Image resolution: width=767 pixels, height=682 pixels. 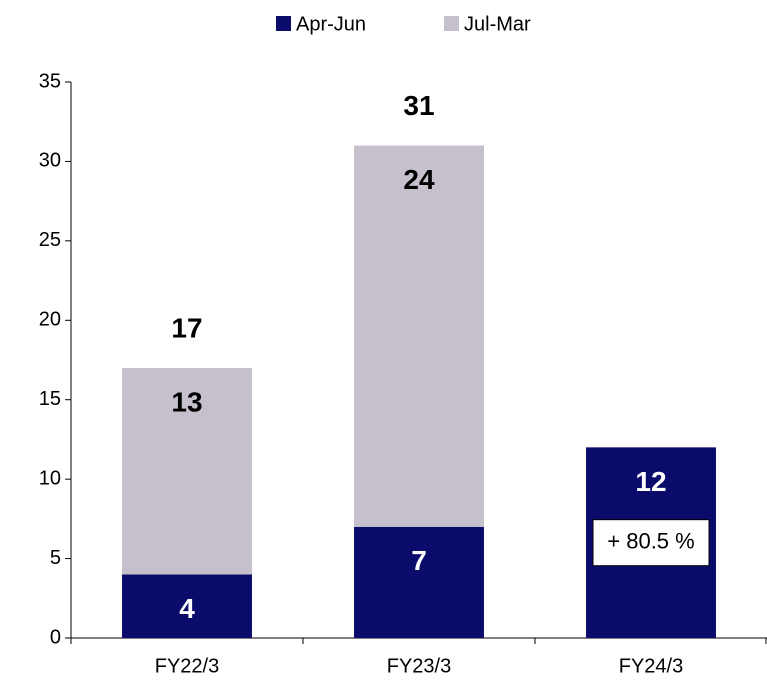 I want to click on y-tick-label: 35, so click(x=50, y=81).